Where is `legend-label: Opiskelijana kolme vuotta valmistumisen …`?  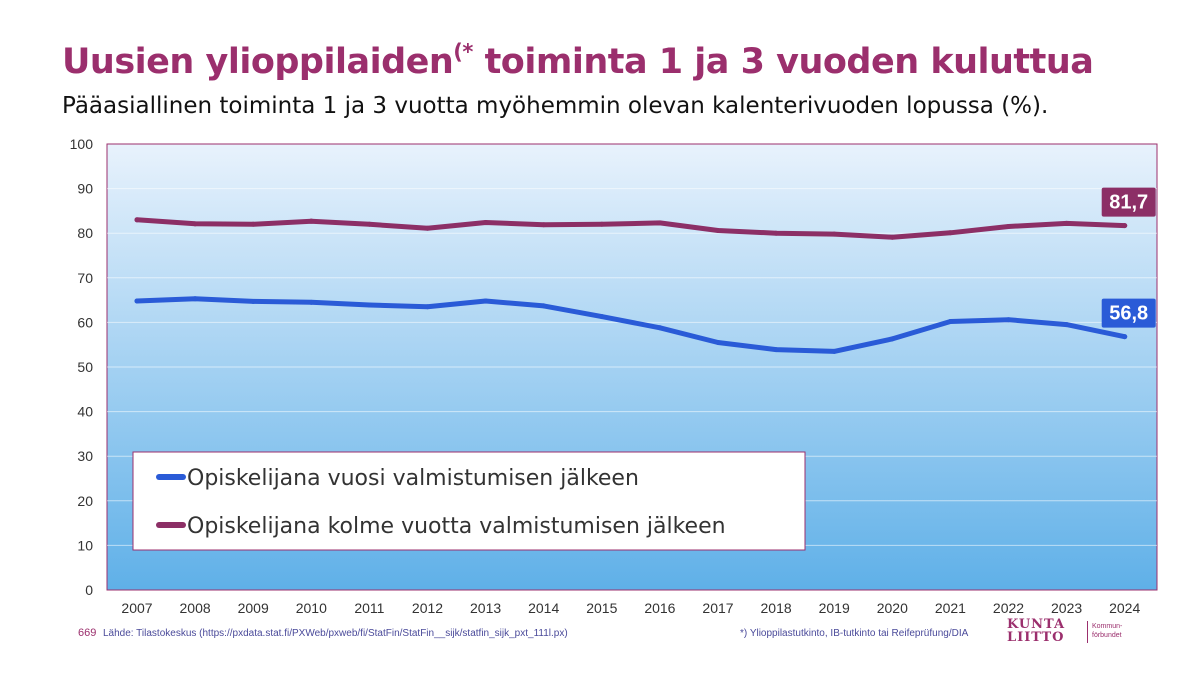
legend-label: Opiskelijana kolme vuotta valmistumisen … is located at coordinates (456, 526).